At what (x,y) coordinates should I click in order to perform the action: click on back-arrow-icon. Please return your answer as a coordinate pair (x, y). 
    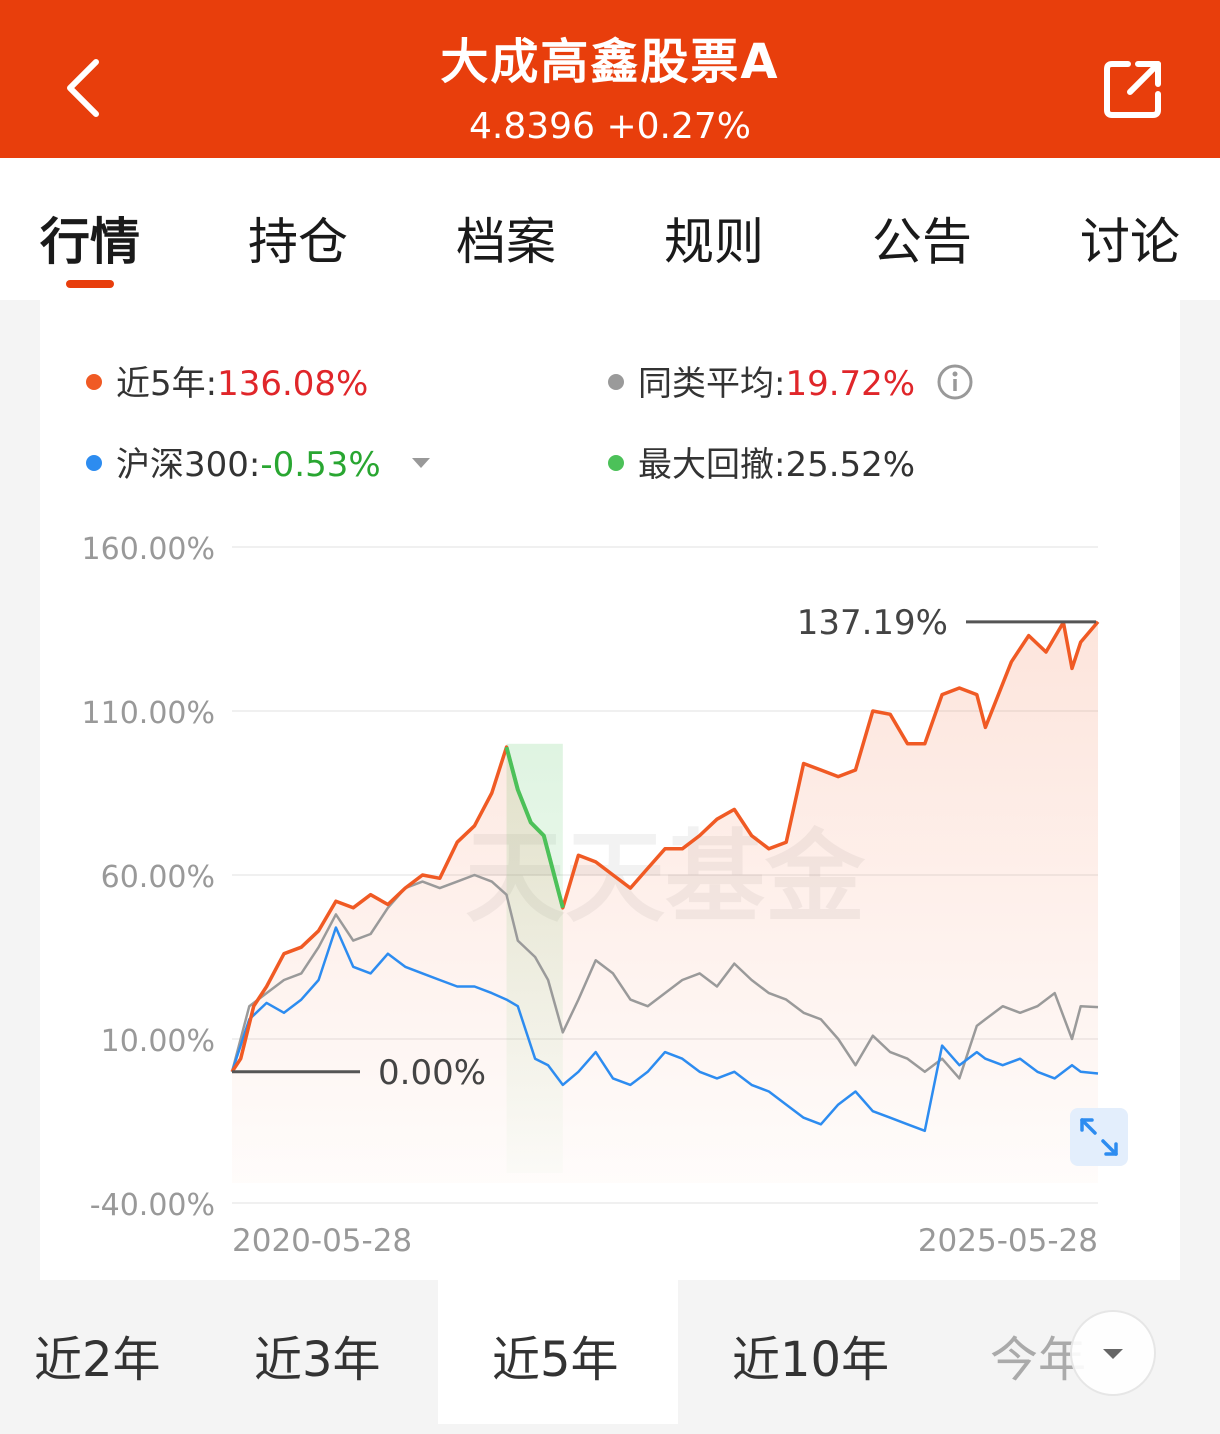
    Looking at the image, I should click on (85, 88).